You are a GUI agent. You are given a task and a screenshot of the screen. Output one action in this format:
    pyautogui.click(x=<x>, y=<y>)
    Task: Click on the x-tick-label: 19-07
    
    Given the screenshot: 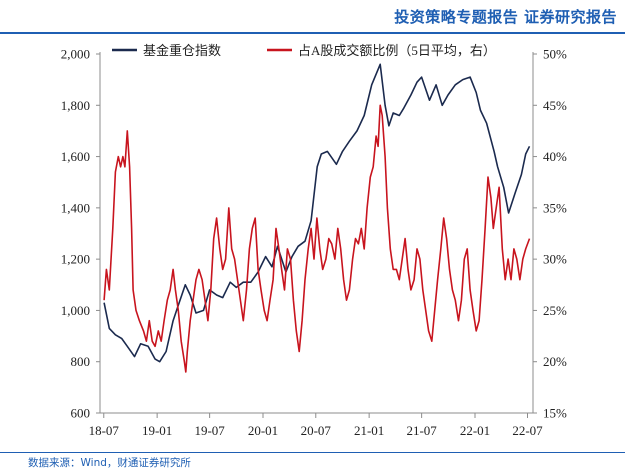 What is the action you would take?
    pyautogui.click(x=209, y=430)
    